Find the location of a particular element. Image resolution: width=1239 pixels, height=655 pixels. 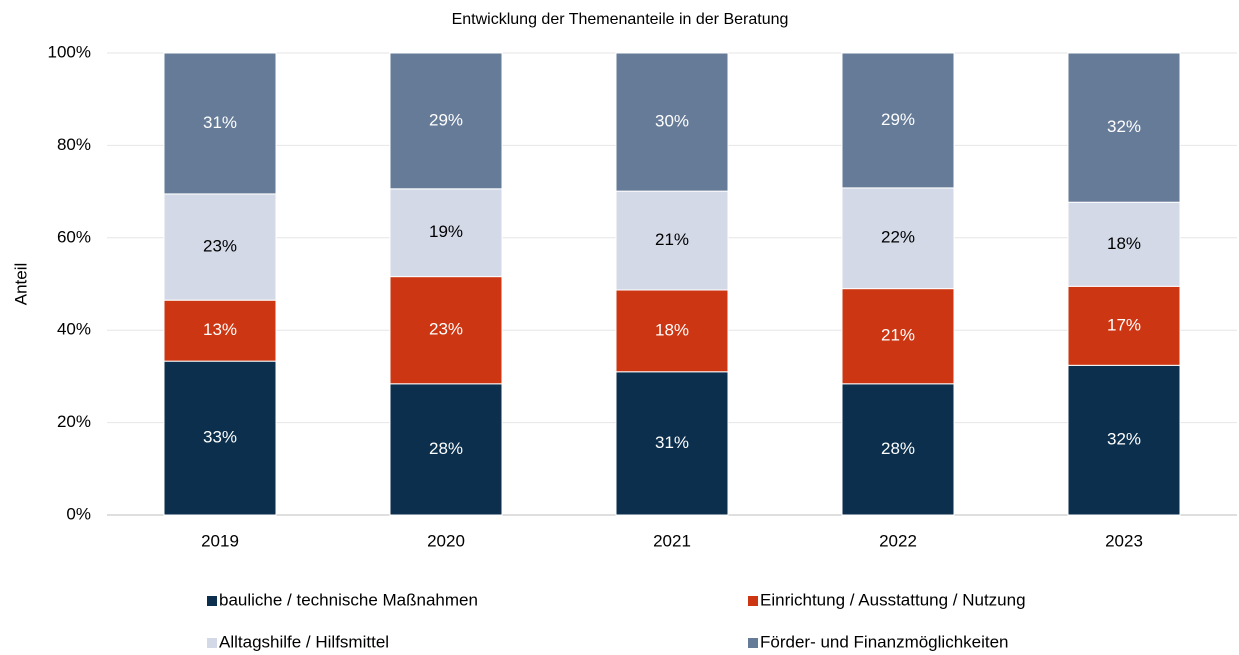

data-label: 19% is located at coordinates (446, 231).